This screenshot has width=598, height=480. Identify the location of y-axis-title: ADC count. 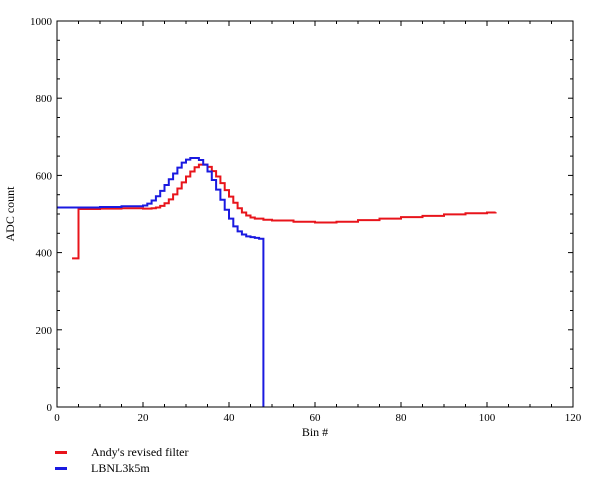
(10, 214).